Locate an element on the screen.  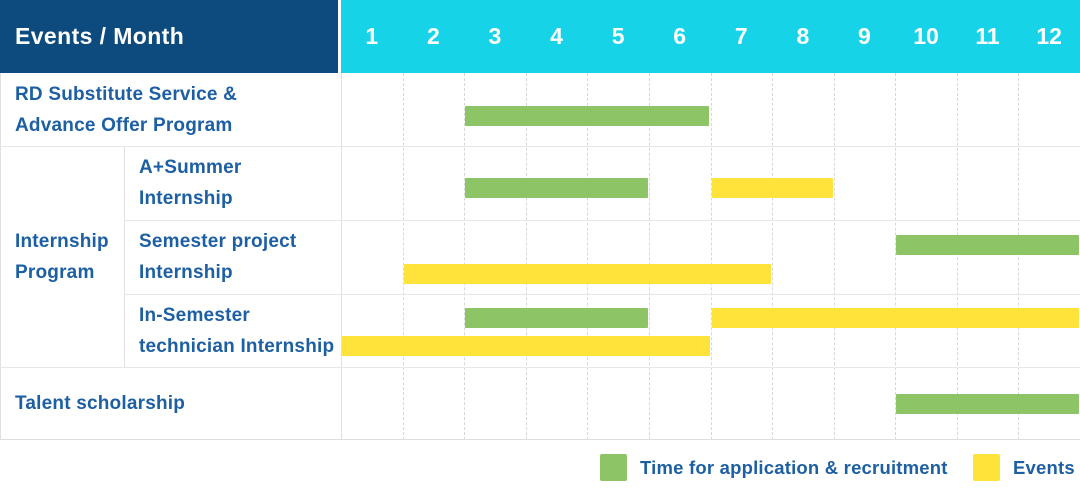
month-label-11: 11 is located at coordinates (987, 36).